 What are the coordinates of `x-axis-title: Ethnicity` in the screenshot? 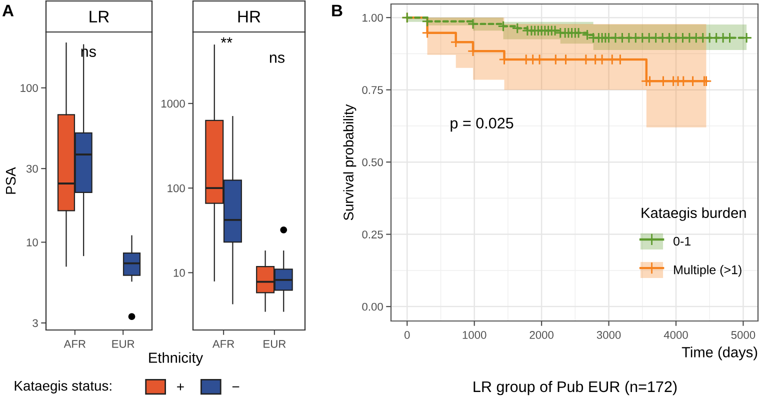 It's located at (176, 359).